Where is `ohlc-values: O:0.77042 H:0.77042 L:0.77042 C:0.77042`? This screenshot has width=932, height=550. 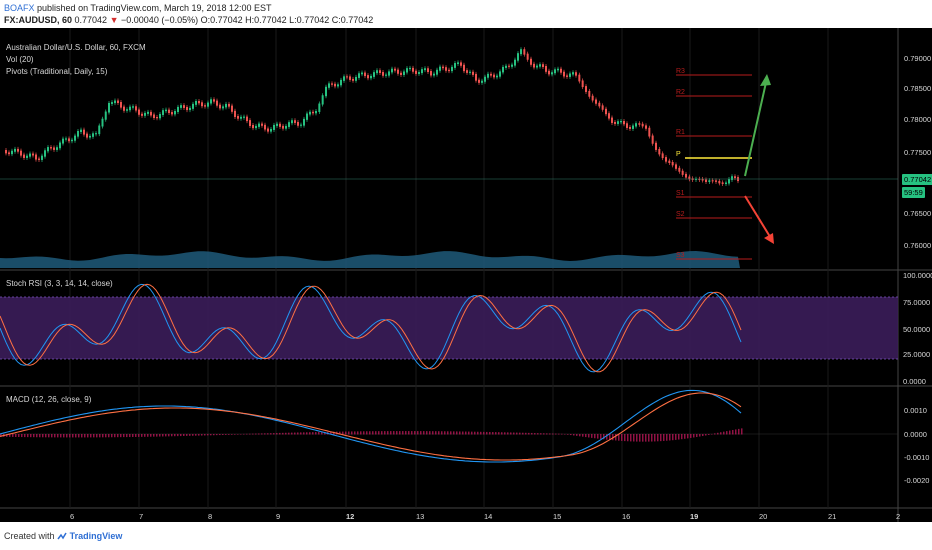
ohlc-values: O:0.77042 H:0.77042 L:0.77042 C:0.77042 is located at coordinates (287, 20).